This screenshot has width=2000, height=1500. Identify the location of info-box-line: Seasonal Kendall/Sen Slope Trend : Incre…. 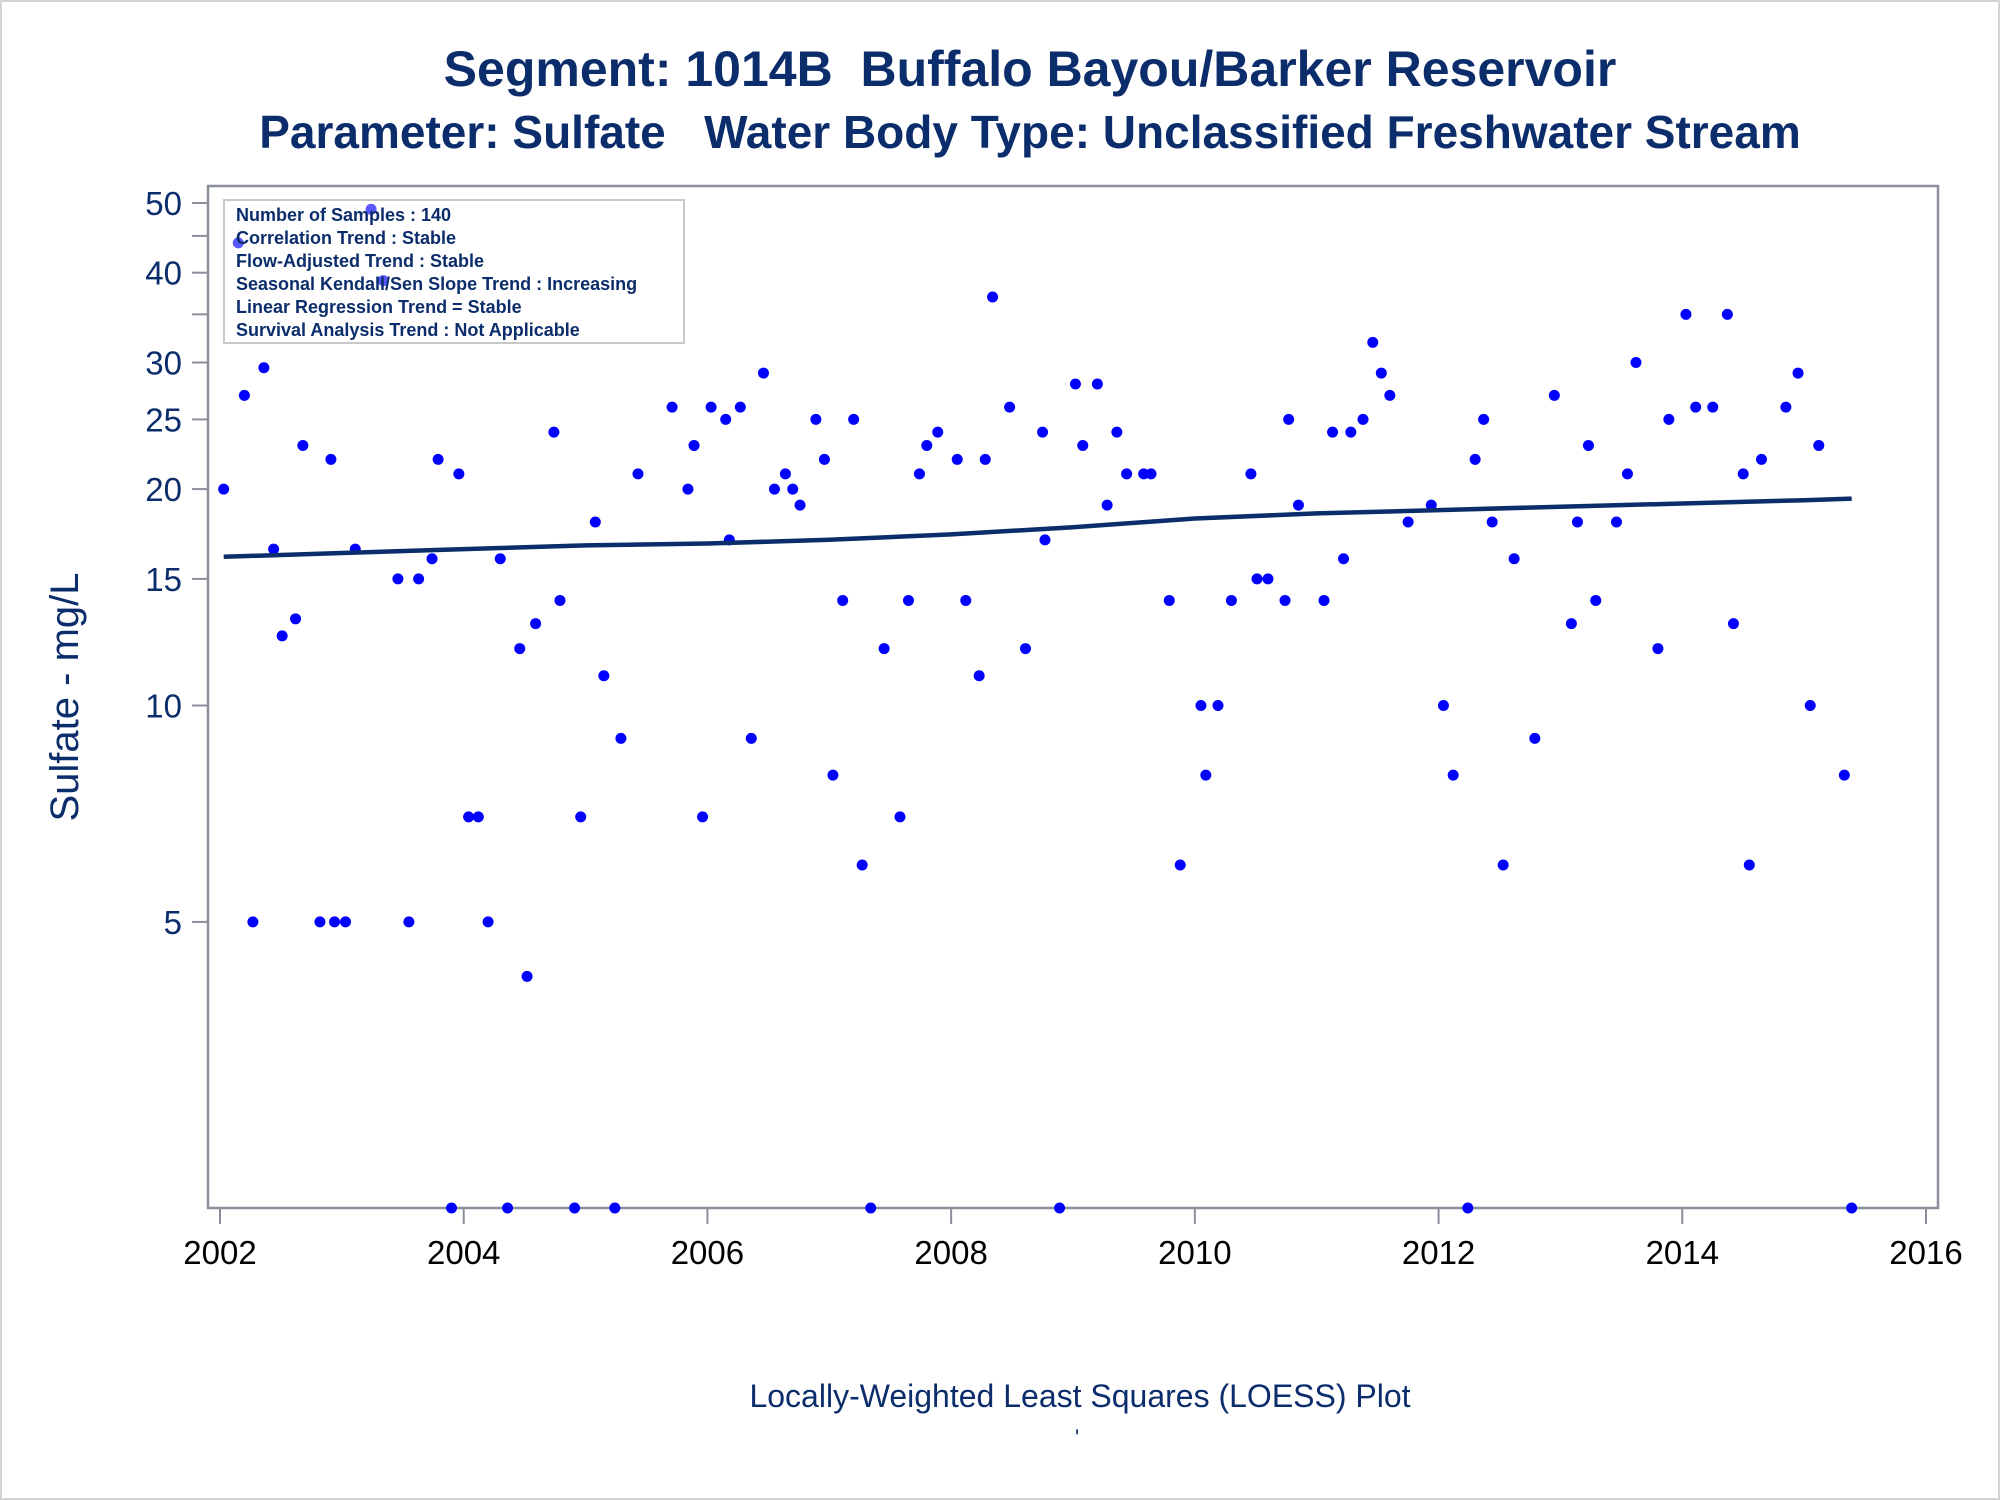
(436, 284).